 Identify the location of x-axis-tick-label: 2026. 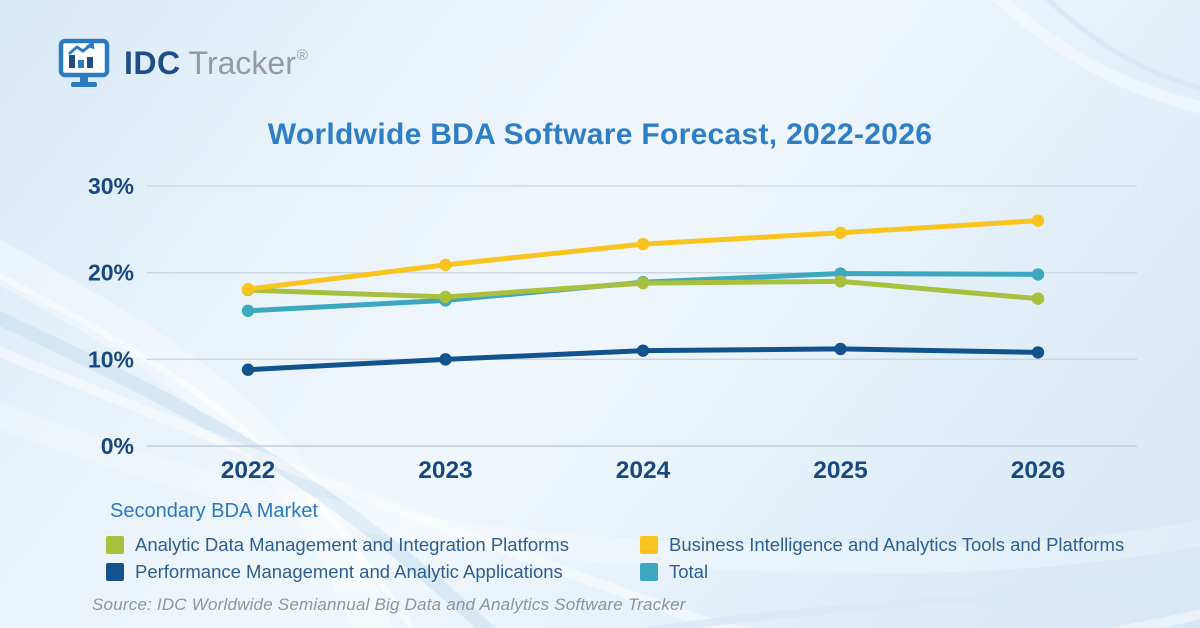
(1038, 470).